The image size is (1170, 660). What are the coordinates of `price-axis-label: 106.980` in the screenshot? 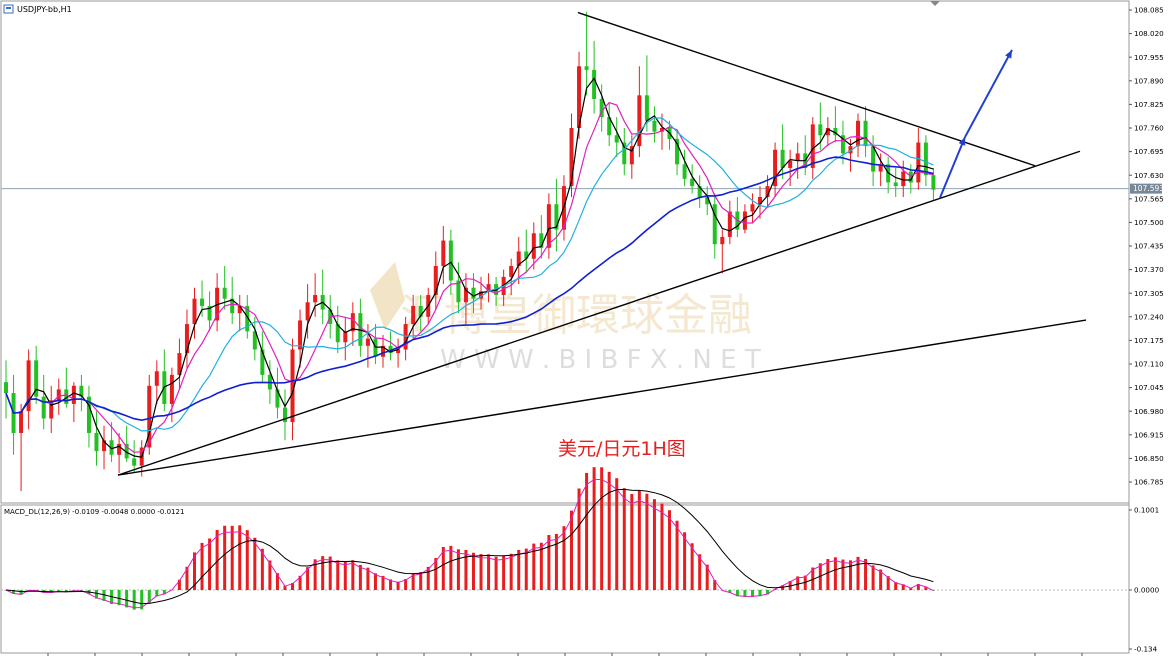 It's located at (1149, 411).